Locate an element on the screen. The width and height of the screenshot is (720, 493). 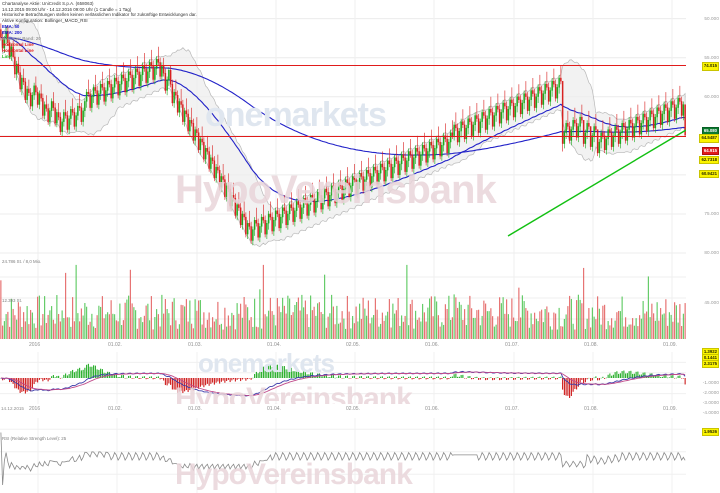
macd-ytick: -3.0000 is located at coordinates (710, 402).